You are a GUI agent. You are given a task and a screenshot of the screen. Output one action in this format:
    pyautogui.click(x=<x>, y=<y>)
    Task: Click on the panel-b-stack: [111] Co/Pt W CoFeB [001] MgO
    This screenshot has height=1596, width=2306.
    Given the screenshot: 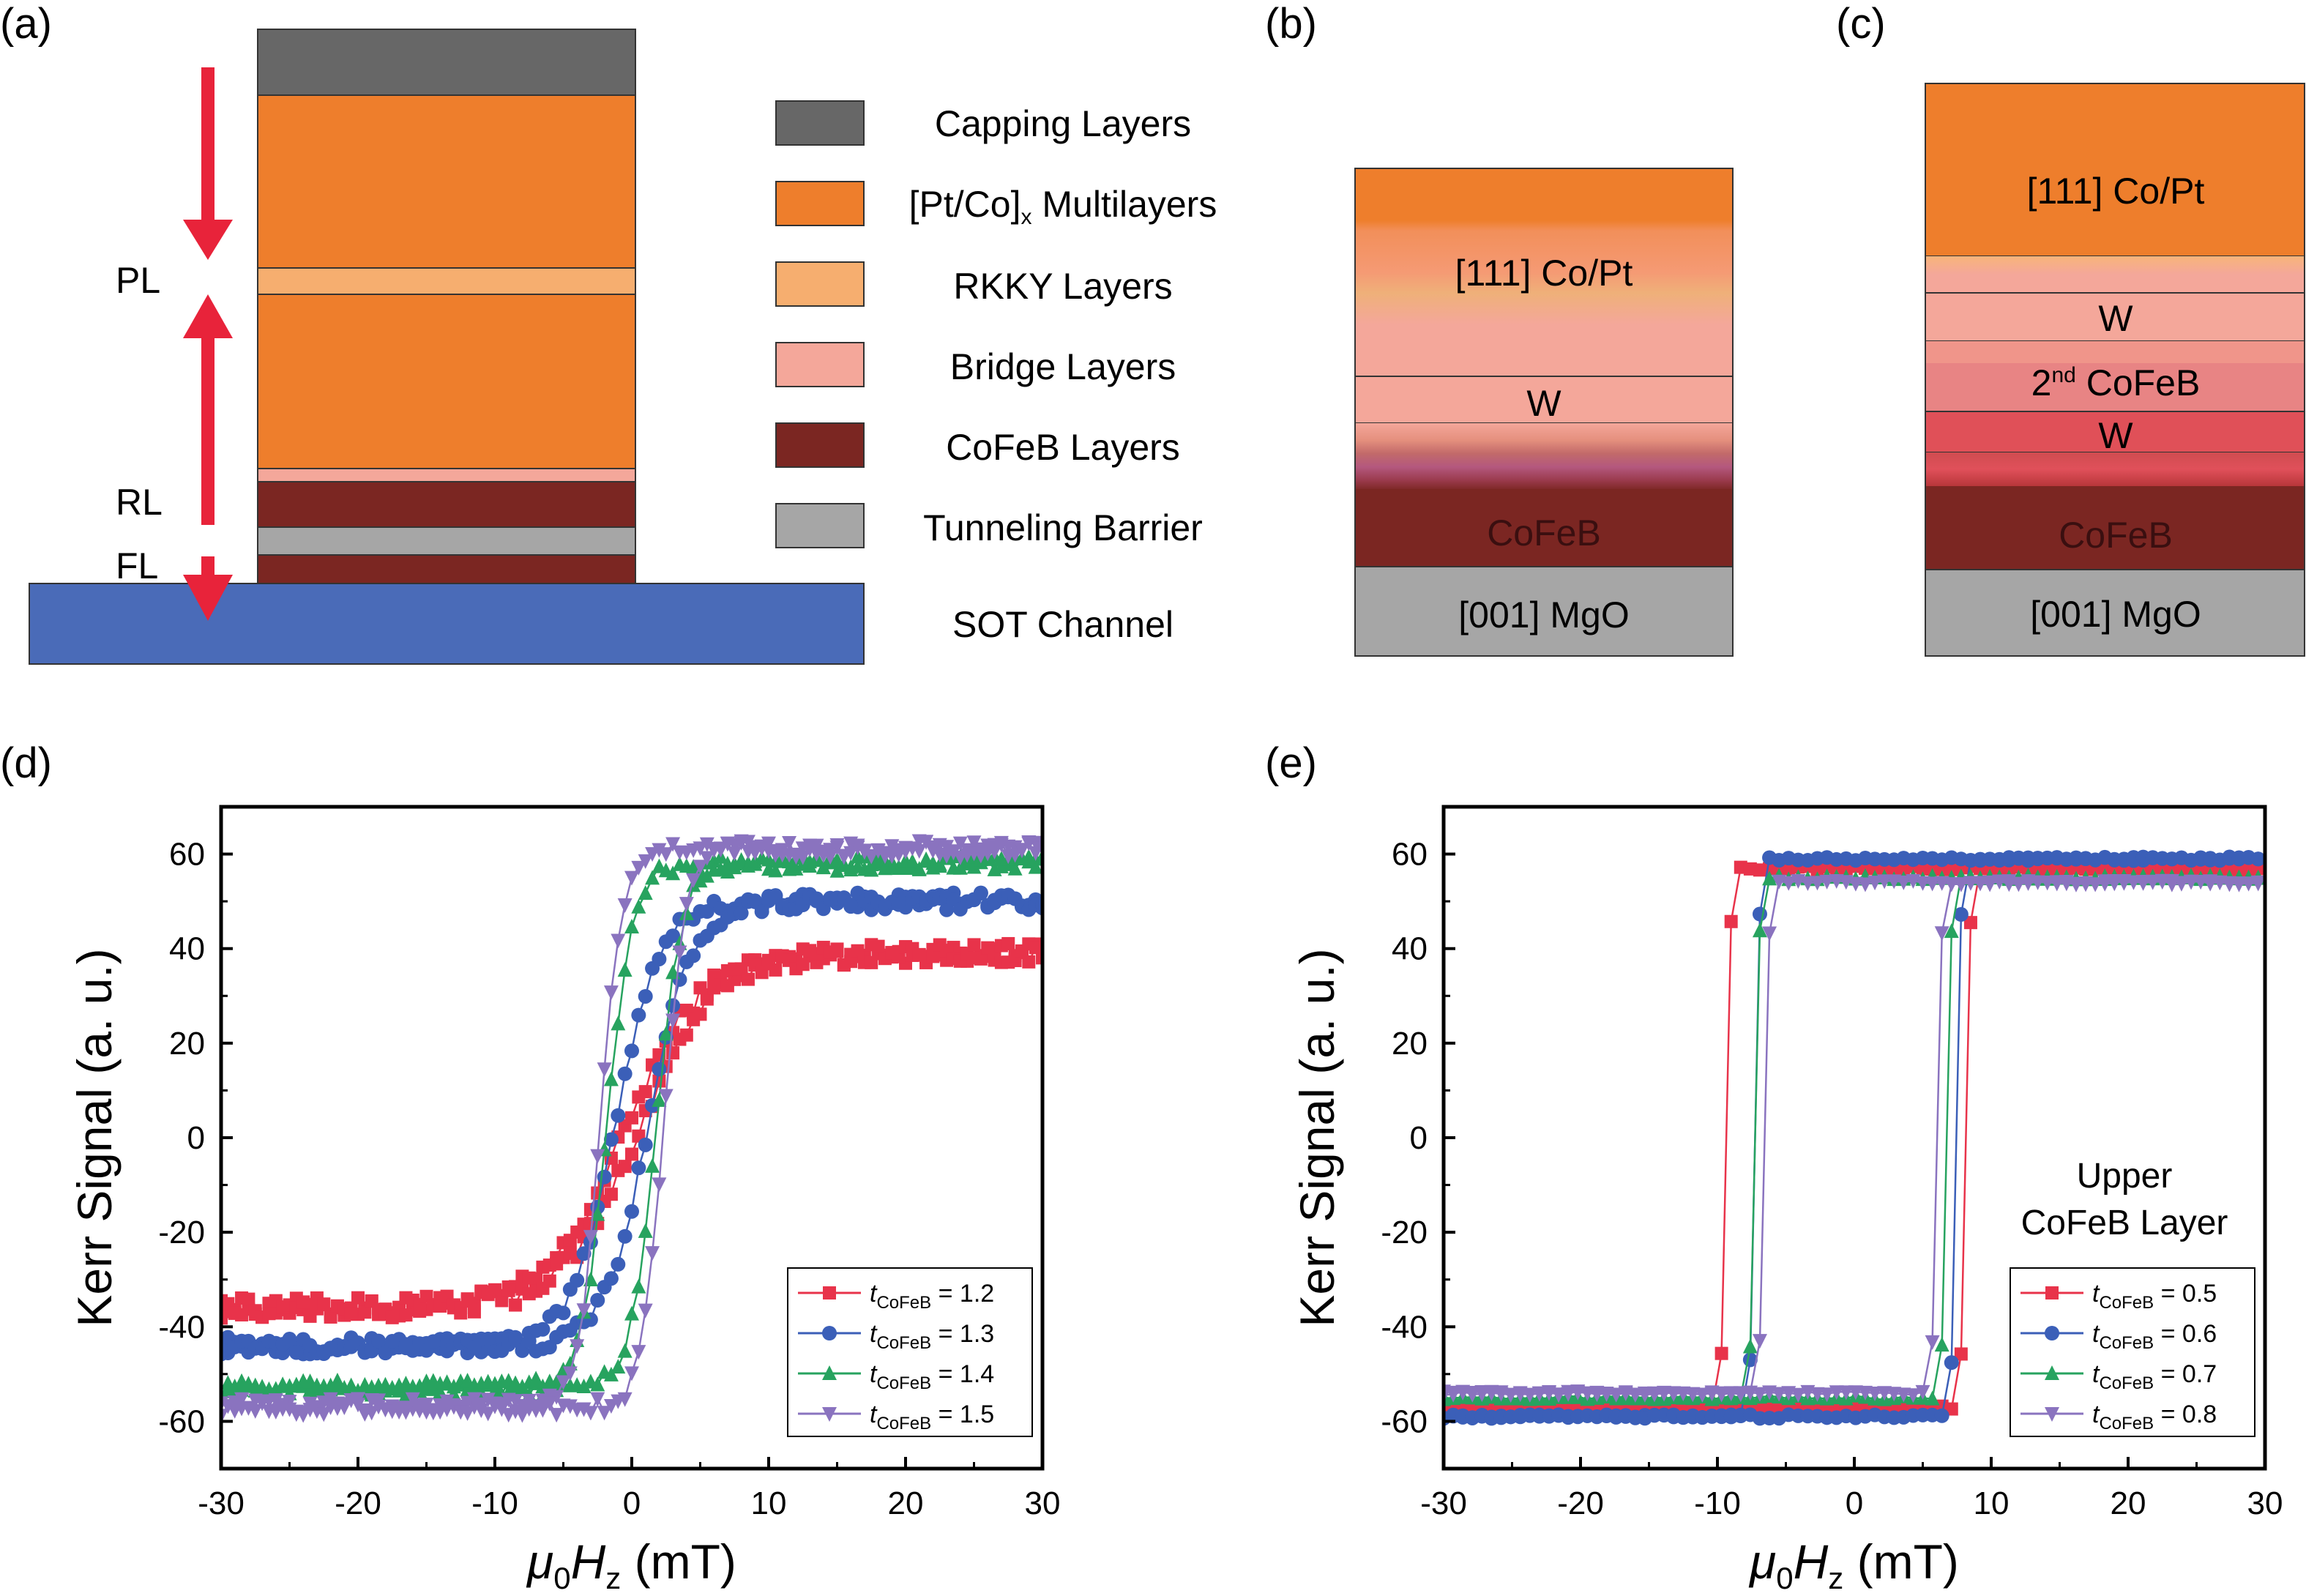 What is the action you would take?
    pyautogui.click(x=1544, y=413)
    